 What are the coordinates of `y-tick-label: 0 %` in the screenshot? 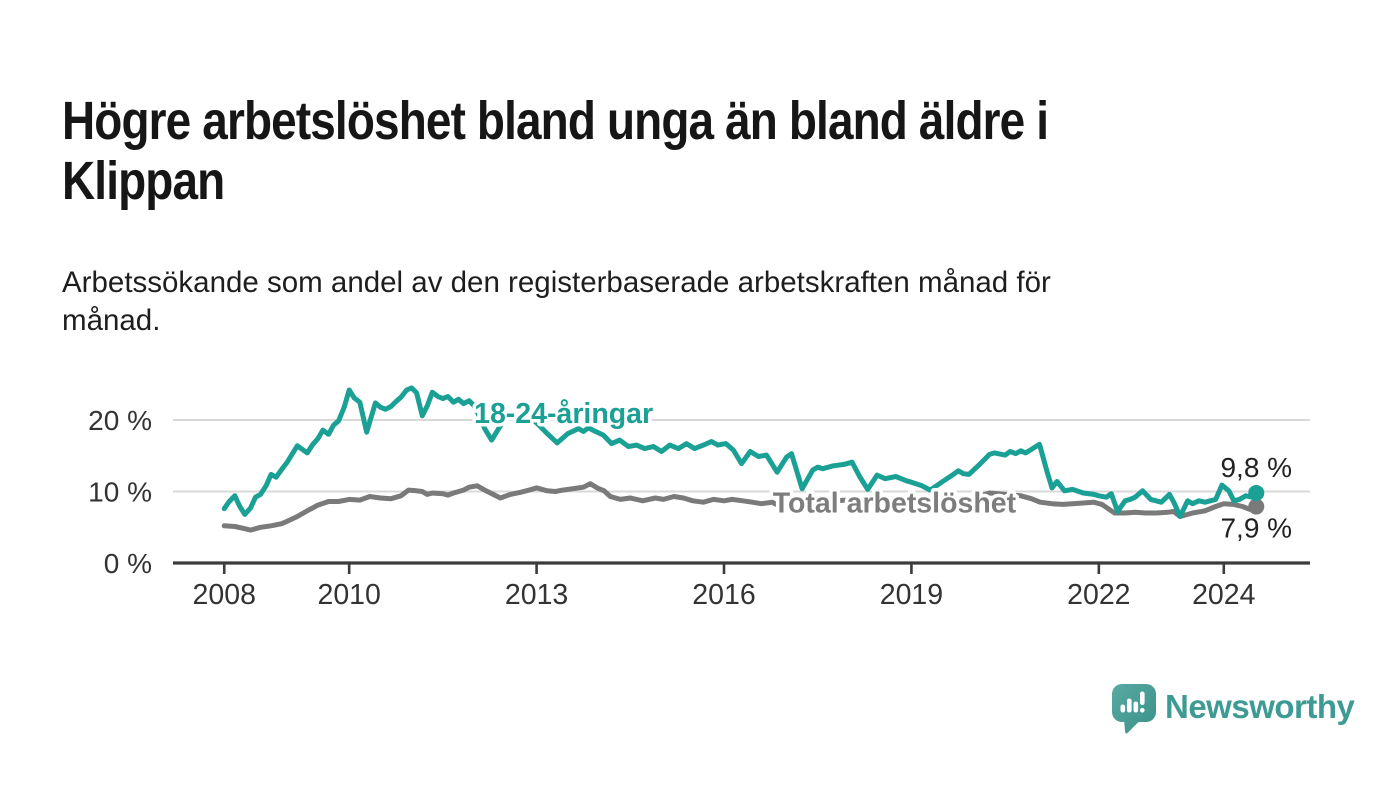 It's located at (128, 563).